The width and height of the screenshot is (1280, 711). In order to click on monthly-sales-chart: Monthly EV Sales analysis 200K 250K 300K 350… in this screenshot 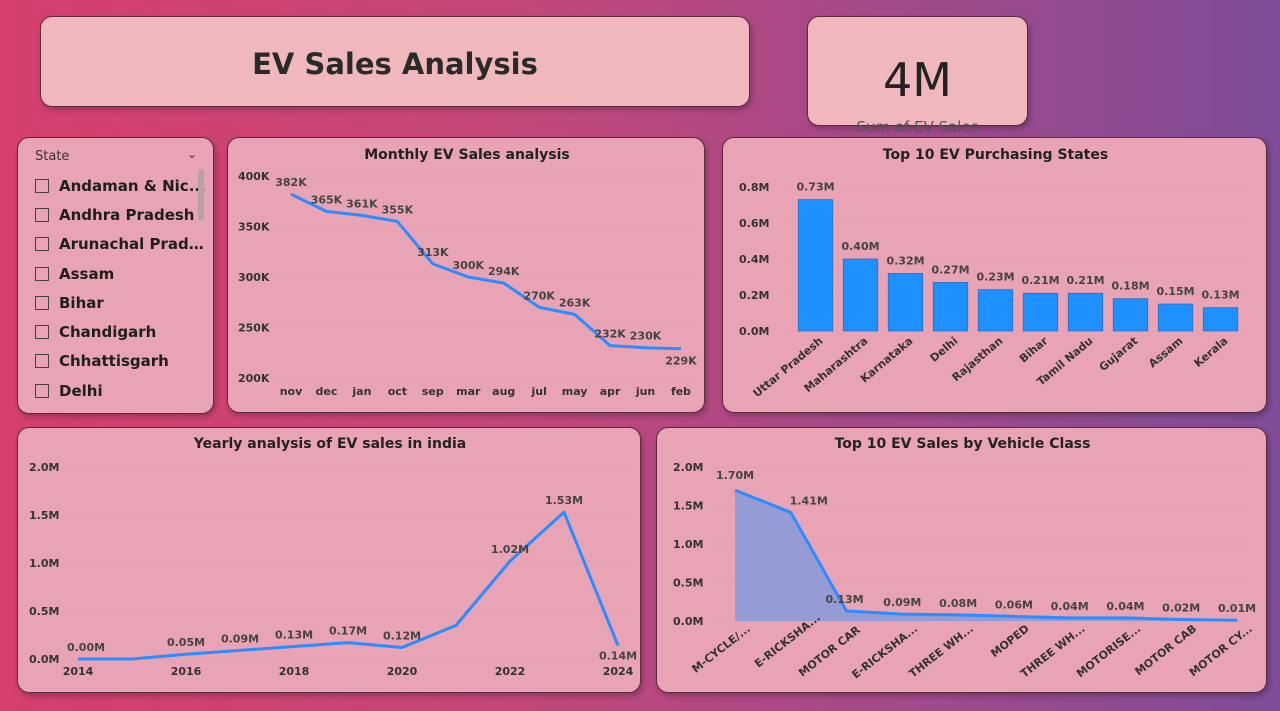, I will do `click(466, 275)`.